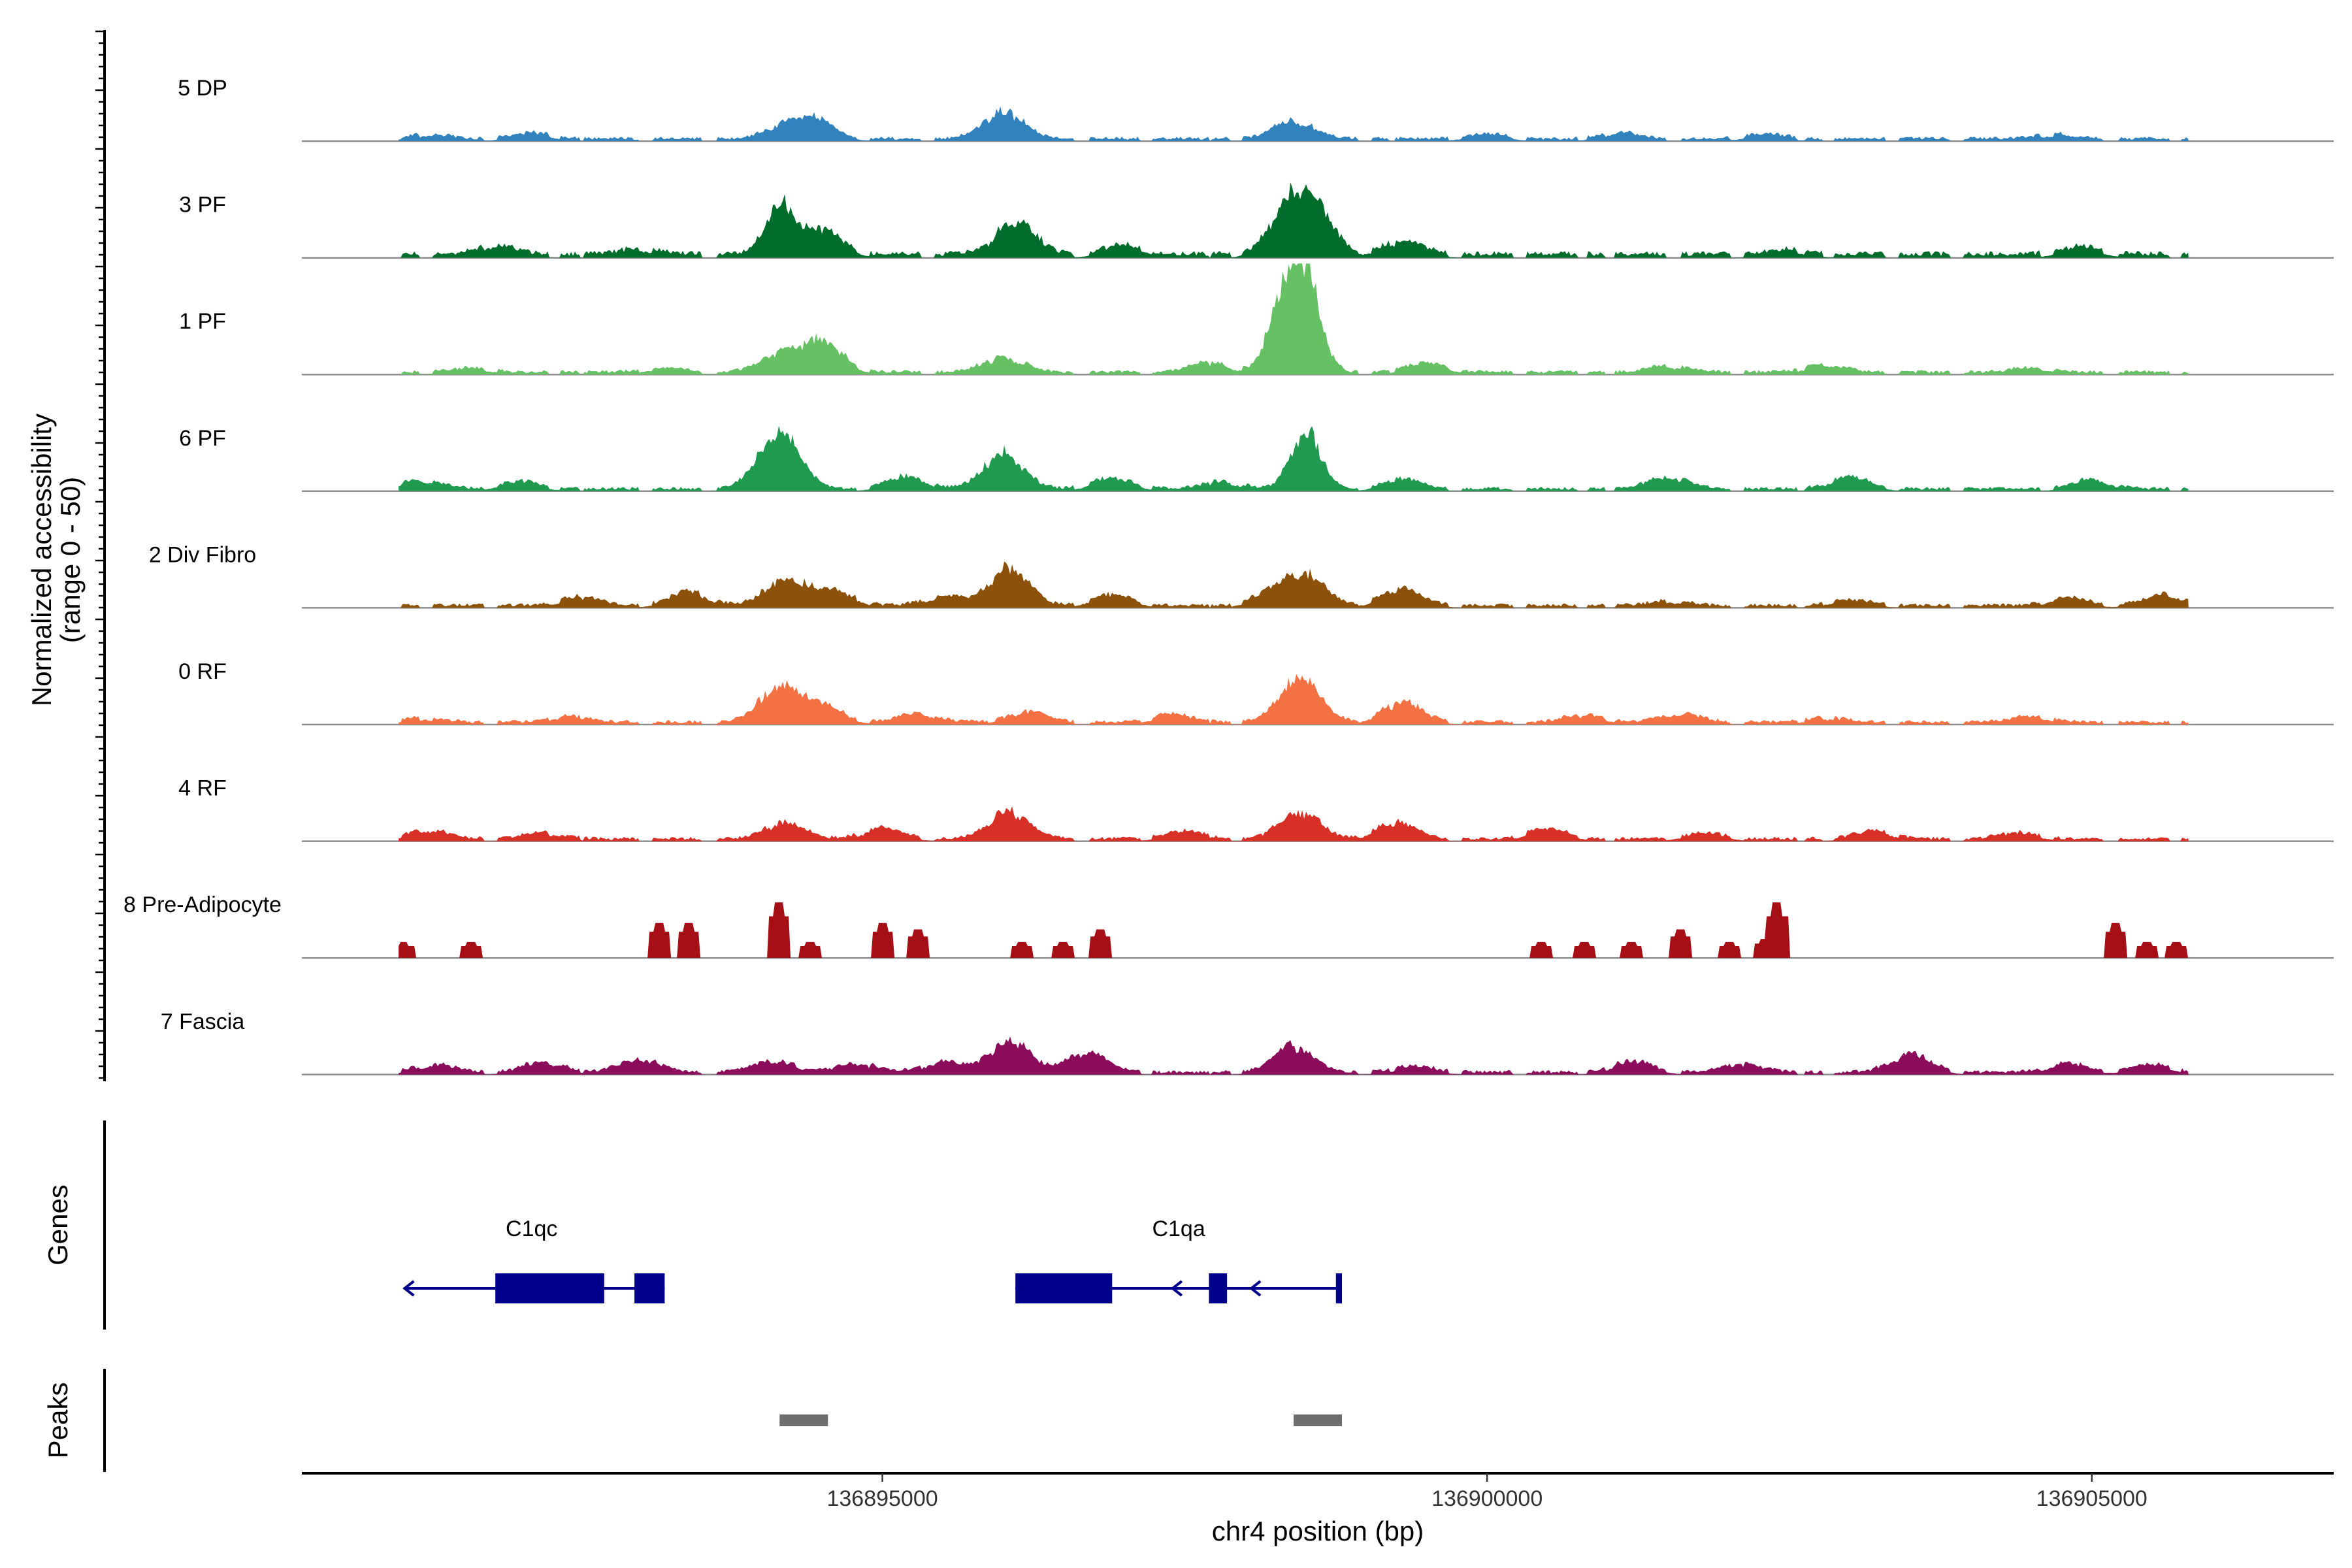 The image size is (2352, 1568). What do you see at coordinates (2092, 1498) in the screenshot?
I see `x-tick-label: 136905000` at bounding box center [2092, 1498].